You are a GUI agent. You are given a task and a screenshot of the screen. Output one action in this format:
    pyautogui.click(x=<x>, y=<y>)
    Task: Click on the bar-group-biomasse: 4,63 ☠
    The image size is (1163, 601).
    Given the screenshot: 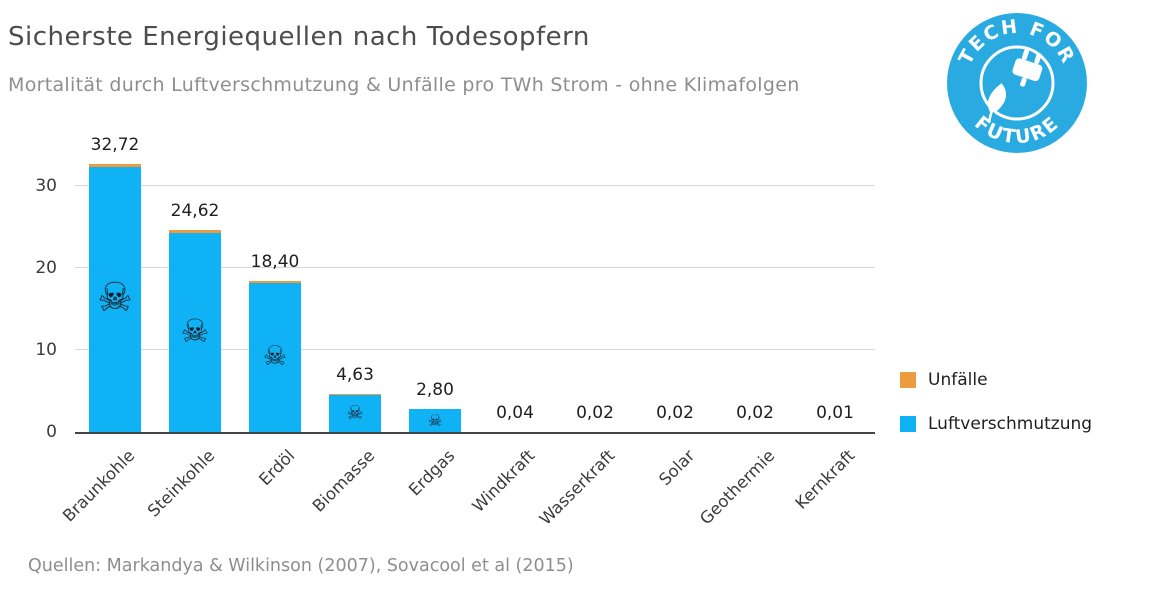 What is the action you would take?
    pyautogui.click(x=355, y=291)
    